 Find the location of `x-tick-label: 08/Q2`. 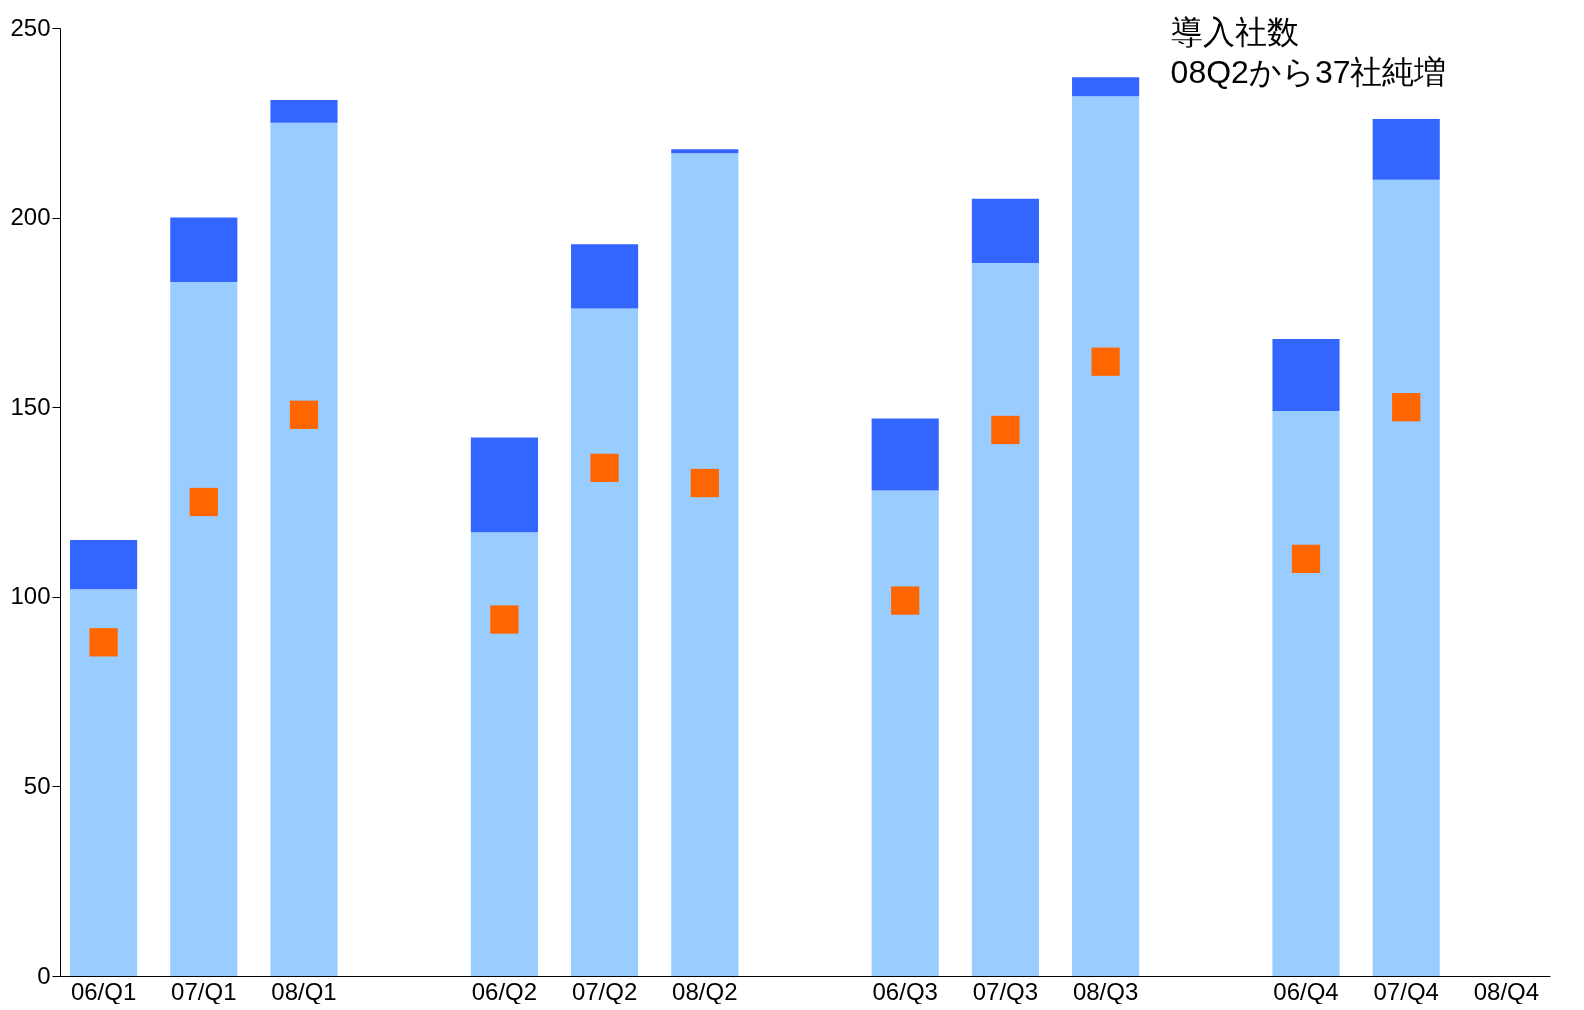

x-tick-label: 08/Q2 is located at coordinates (705, 991).